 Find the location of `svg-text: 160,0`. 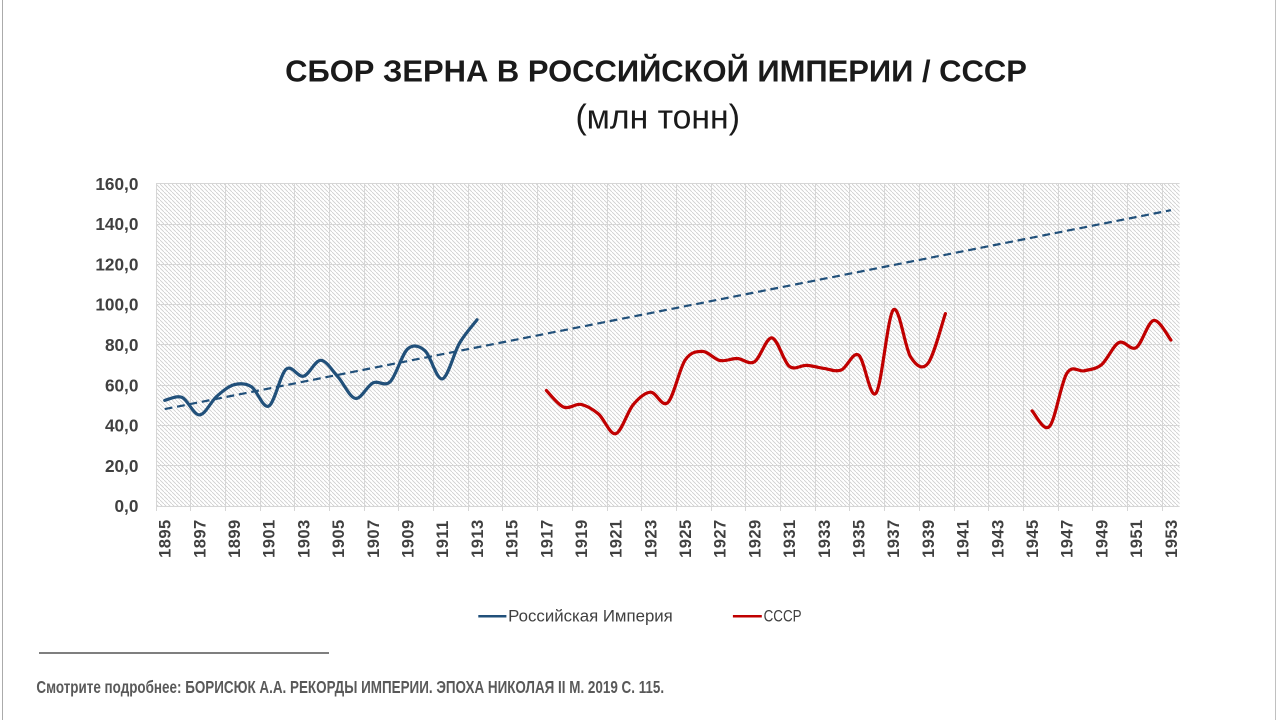

svg-text: 160,0 is located at coordinates (116, 184).